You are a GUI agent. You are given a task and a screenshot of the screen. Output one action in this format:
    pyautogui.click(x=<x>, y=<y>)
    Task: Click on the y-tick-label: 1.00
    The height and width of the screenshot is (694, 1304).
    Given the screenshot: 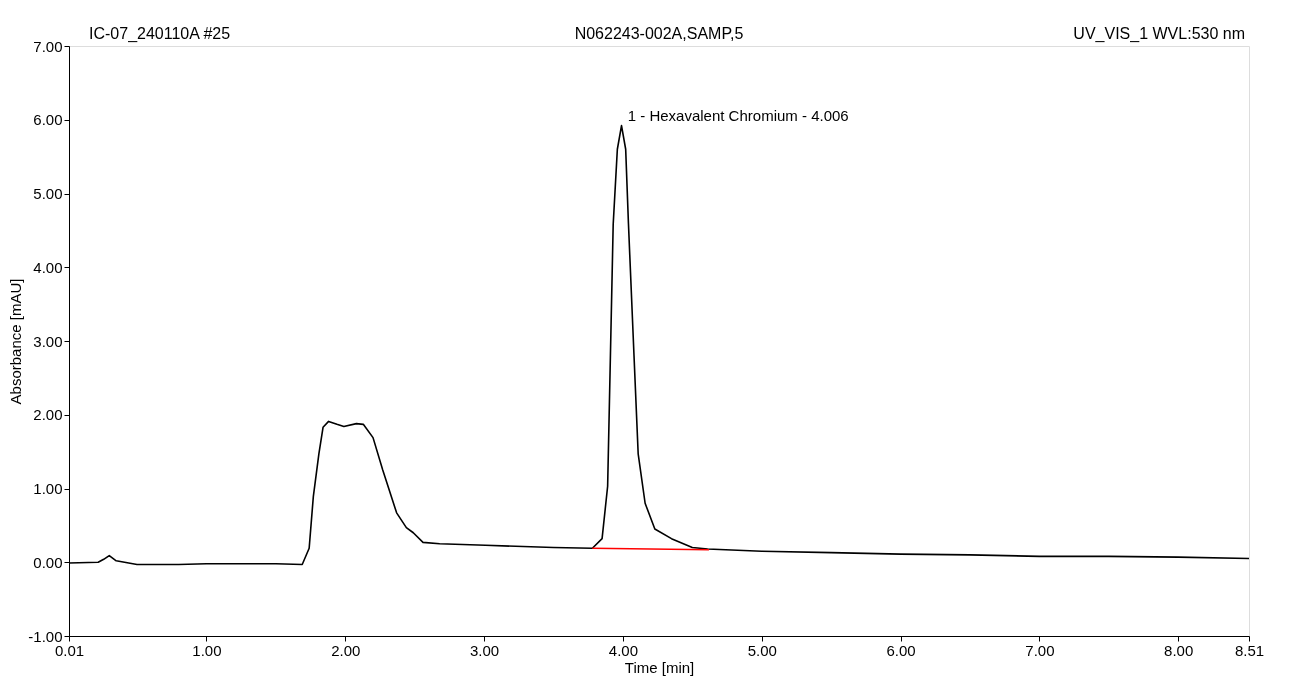 What is the action you would take?
    pyautogui.click(x=48, y=488)
    